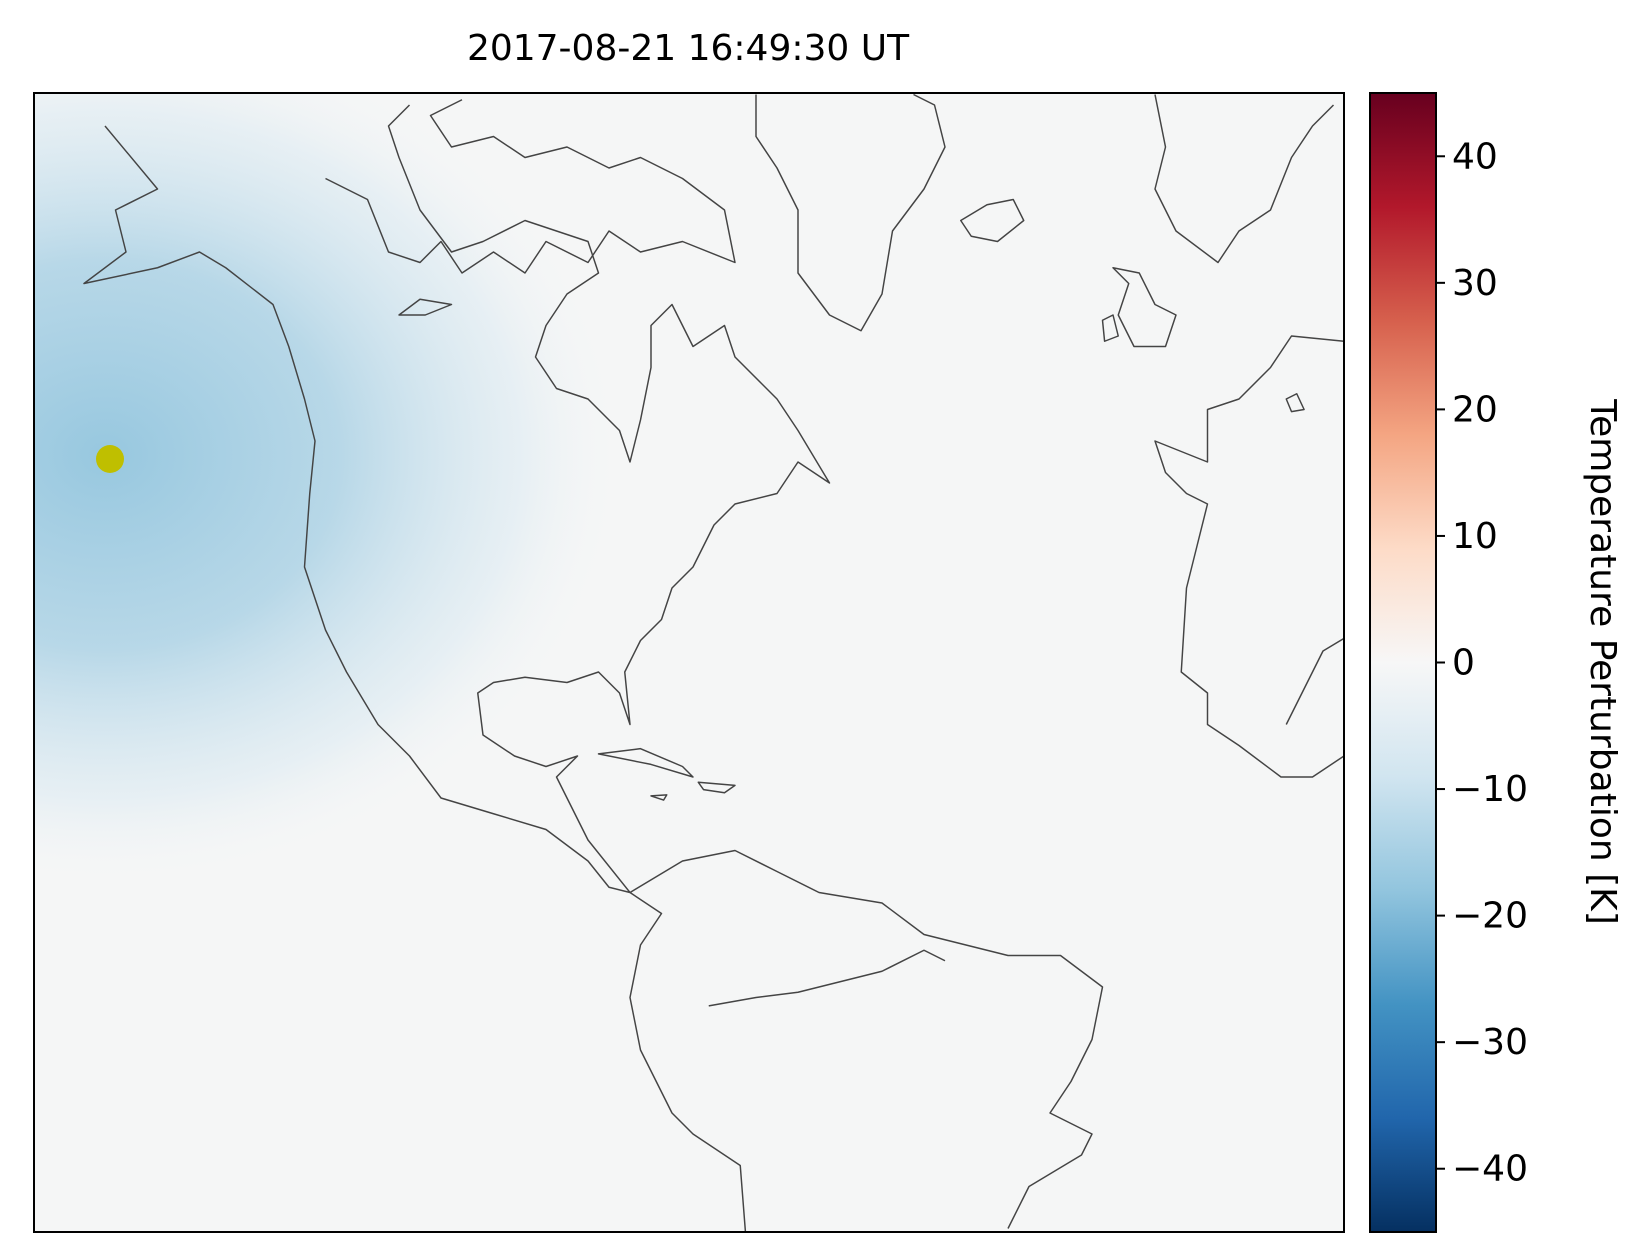 The height and width of the screenshot is (1260, 1638). What do you see at coordinates (1475, 156) in the screenshot?
I see `colorbar-tick-label: 40` at bounding box center [1475, 156].